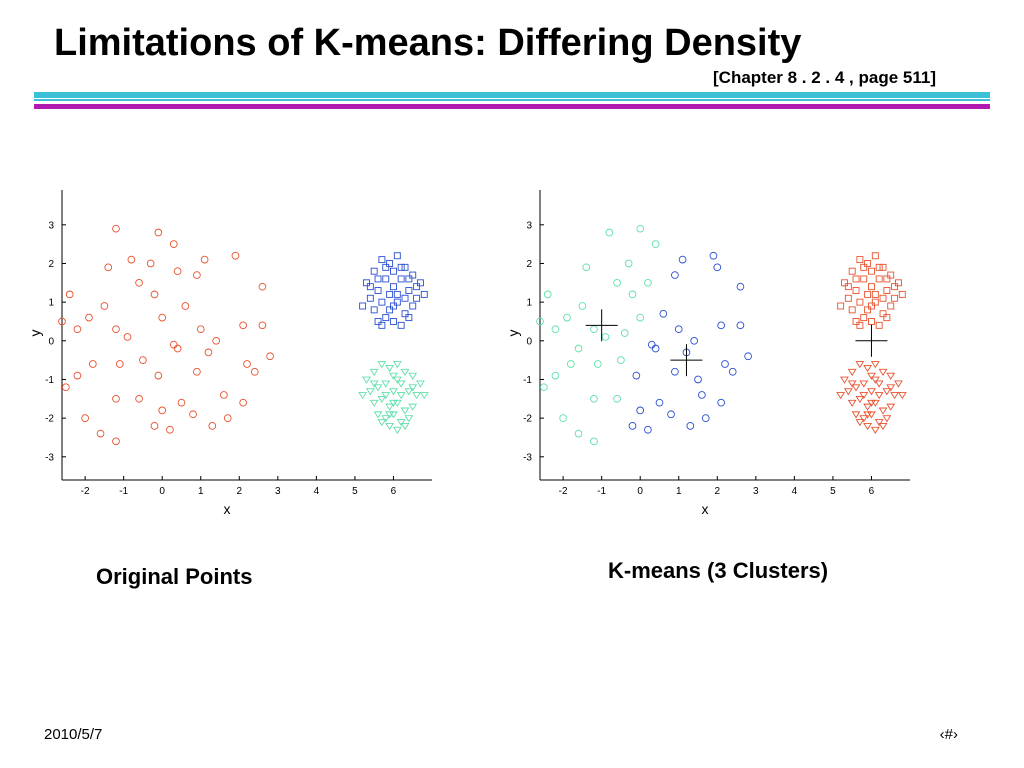  What do you see at coordinates (174, 576) in the screenshot?
I see `caption-original-points: Original Points` at bounding box center [174, 576].